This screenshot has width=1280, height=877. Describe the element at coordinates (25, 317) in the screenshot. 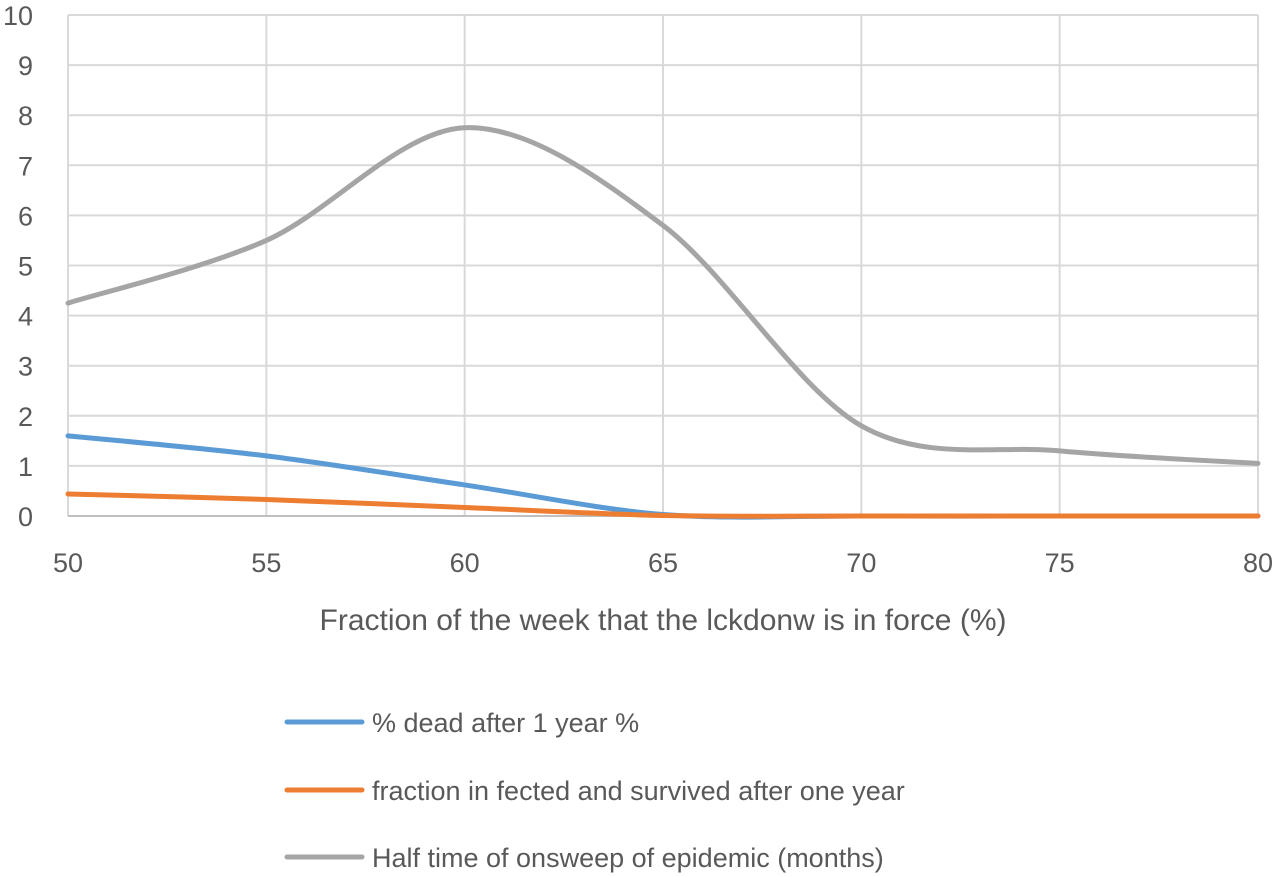

I see `y-tick-label: 4` at that location.